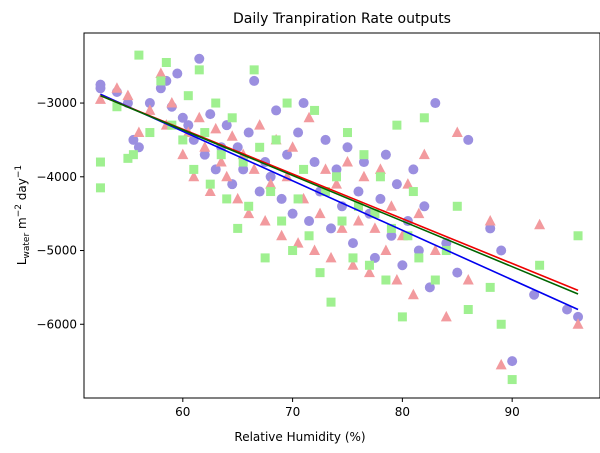 This screenshot has height=453, width=600. I want to click on x-tick-label: 70, so click(292, 412).